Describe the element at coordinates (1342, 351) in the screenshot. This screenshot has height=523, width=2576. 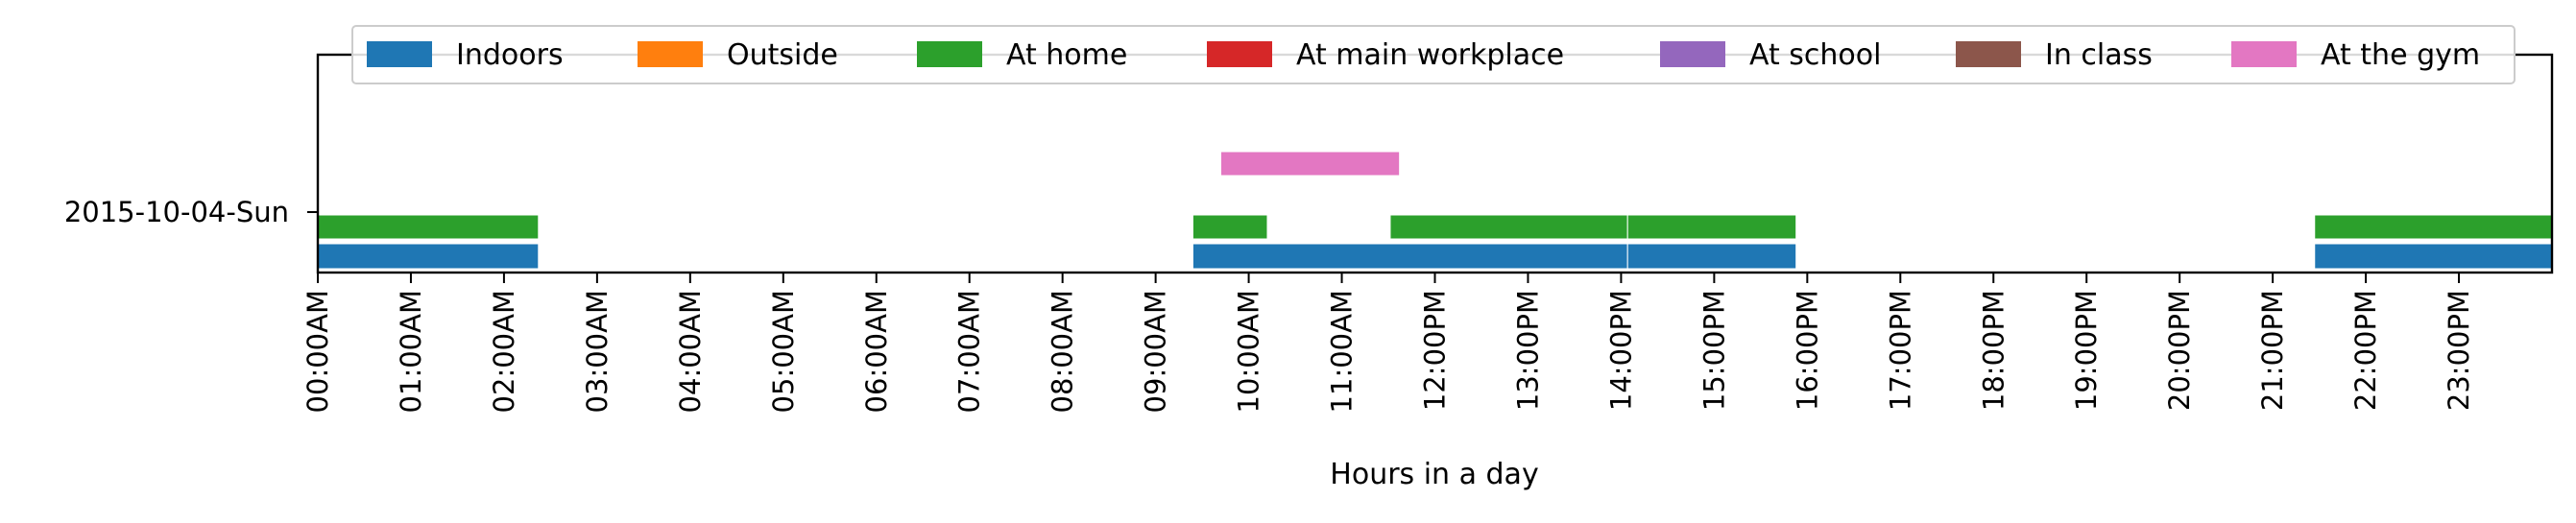
I see `x-tick-label: 11:00AM` at that location.